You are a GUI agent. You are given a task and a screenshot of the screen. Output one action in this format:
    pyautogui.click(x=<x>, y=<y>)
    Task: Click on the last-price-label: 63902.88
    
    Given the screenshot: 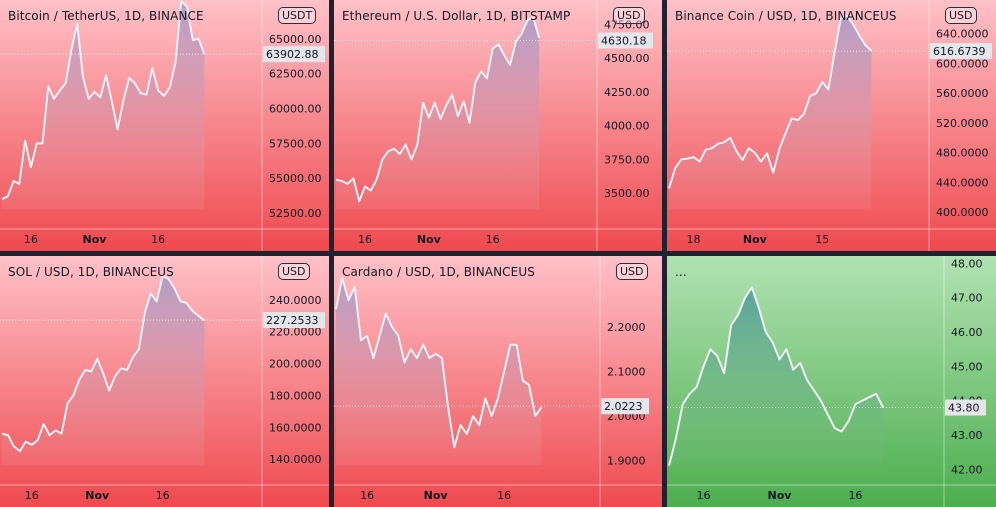 What is the action you would take?
    pyautogui.click(x=292, y=54)
    